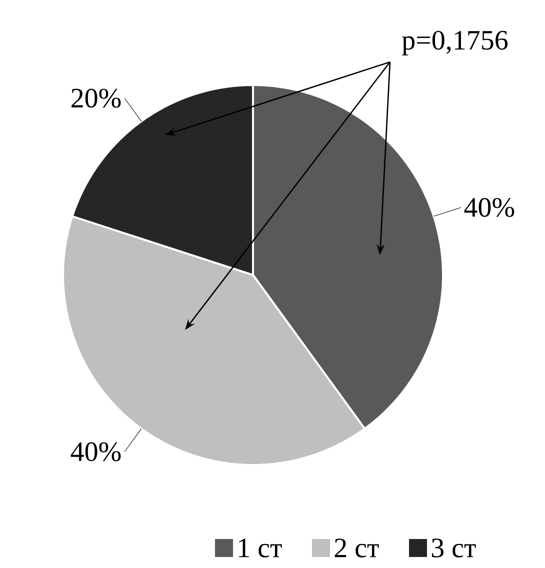  I want to click on legend-label: 2 ст, so click(356, 548).